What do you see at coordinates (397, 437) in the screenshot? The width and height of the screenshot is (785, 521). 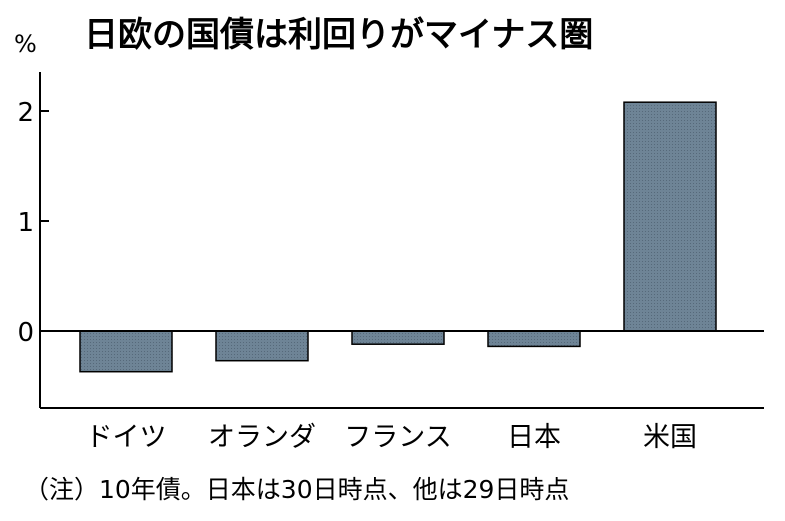 I see `x-category-label: フランス` at bounding box center [397, 437].